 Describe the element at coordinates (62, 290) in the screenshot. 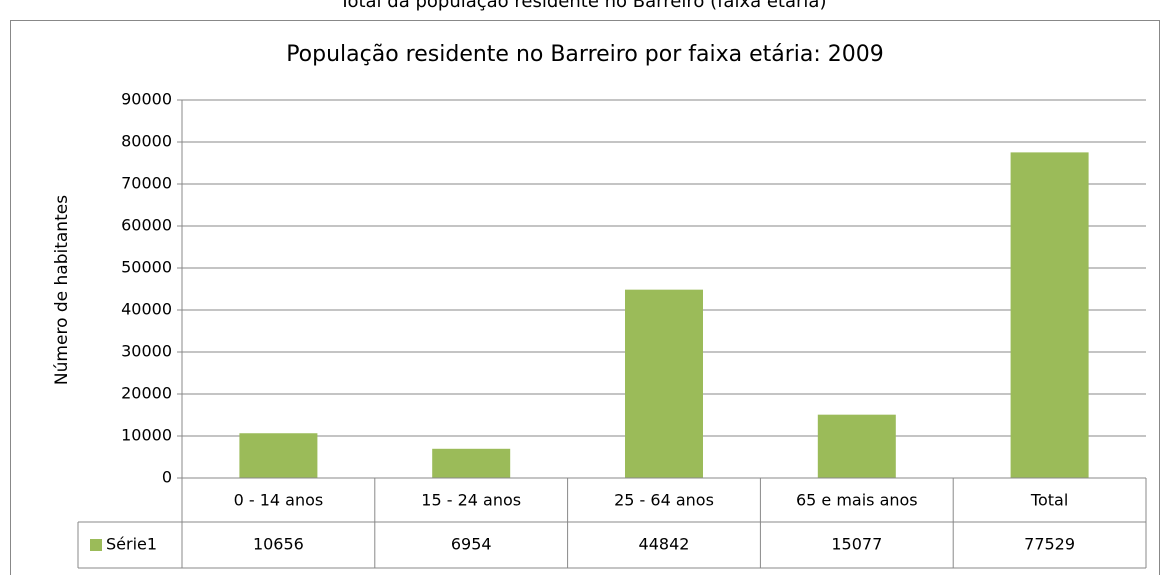

I see `y-axis-label: Número de habitantes` at that location.